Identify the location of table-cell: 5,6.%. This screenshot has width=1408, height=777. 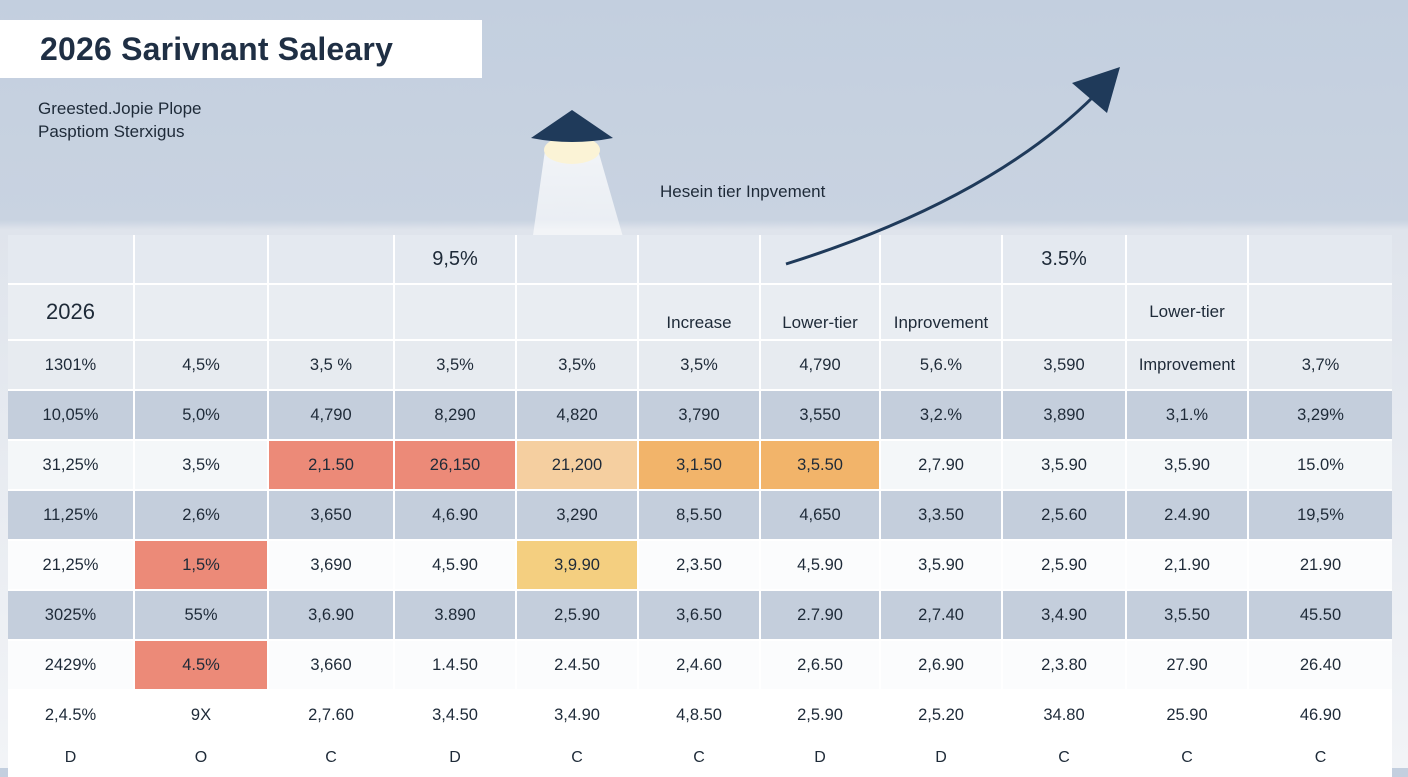
(941, 365).